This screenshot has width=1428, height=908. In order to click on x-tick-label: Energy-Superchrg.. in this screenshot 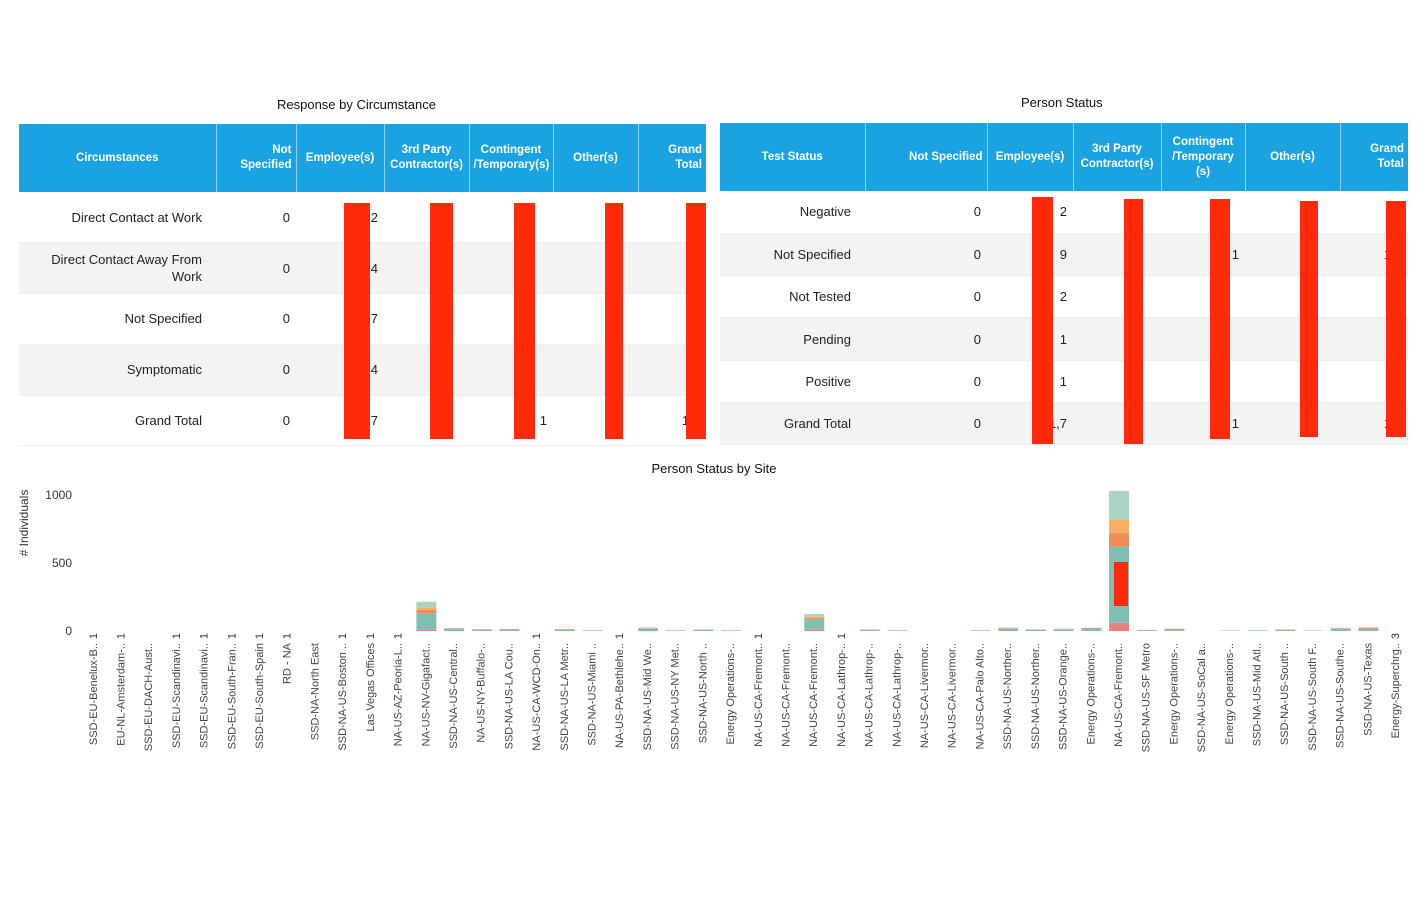, I will do `click(1396, 690)`.